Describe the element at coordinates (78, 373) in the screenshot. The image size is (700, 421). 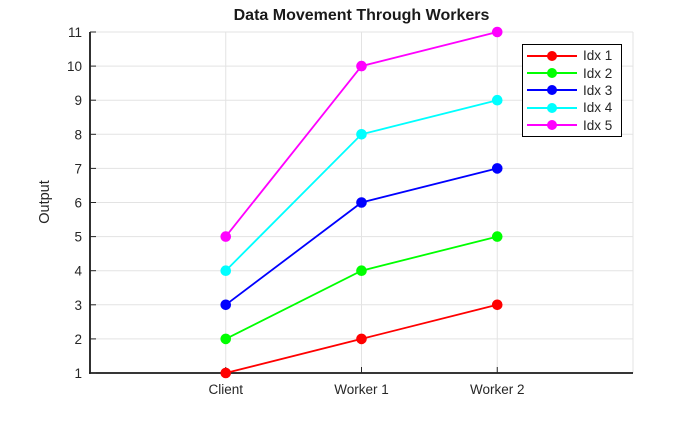
I see `y-tick-label: 1` at that location.